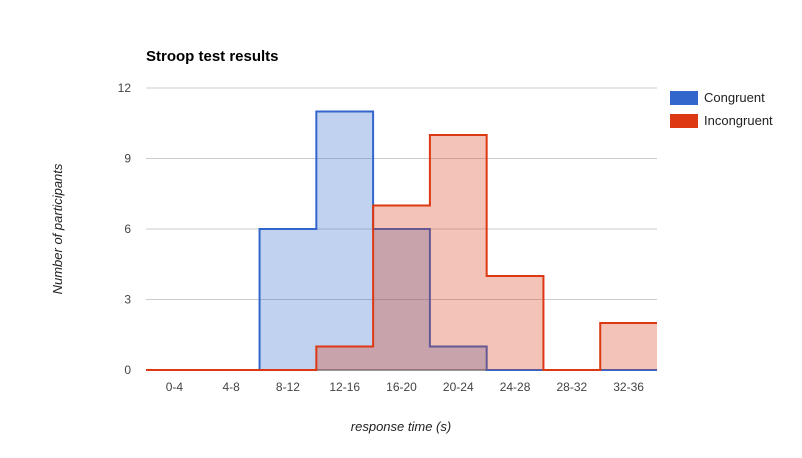  What do you see at coordinates (127, 370) in the screenshot?
I see `y-tick-label: 0` at bounding box center [127, 370].